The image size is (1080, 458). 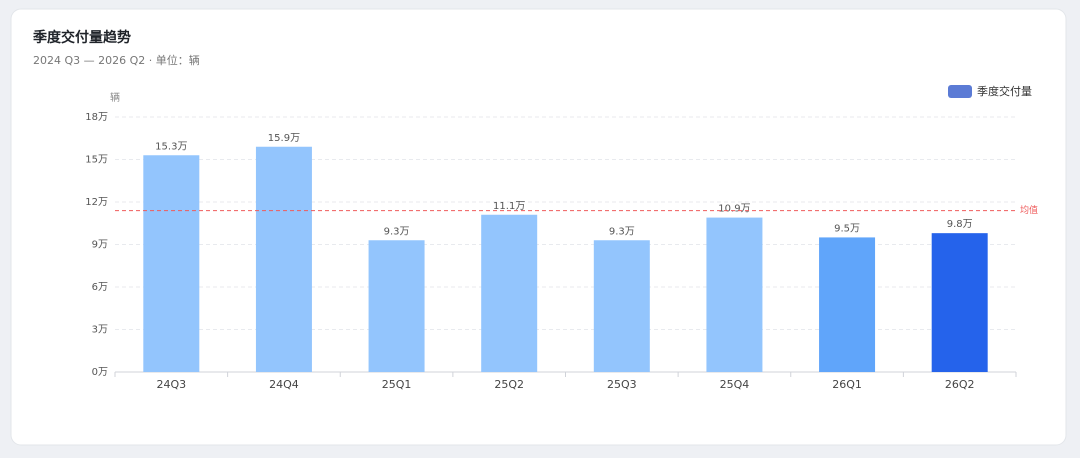 I want to click on x-tick-label: 25Q2, so click(x=509, y=384).